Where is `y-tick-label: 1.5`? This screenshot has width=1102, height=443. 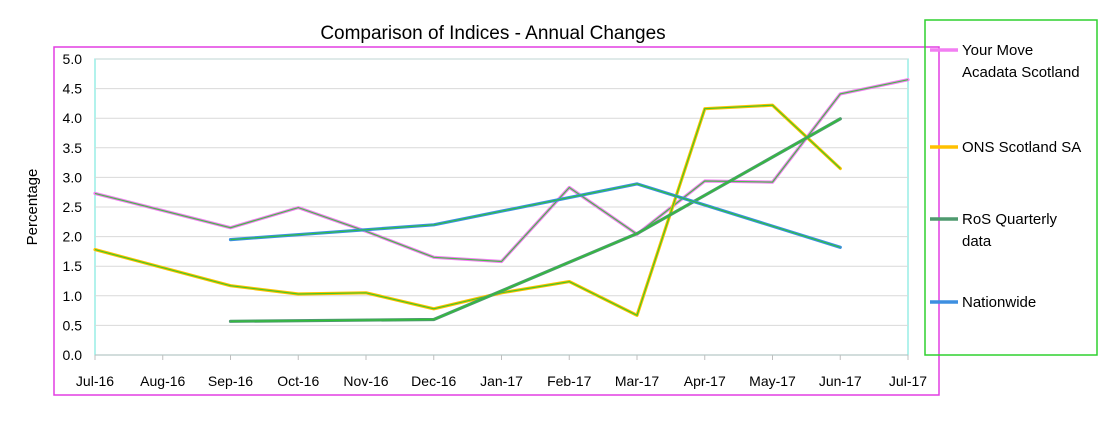
y-tick-label: 1.5 is located at coordinates (73, 266).